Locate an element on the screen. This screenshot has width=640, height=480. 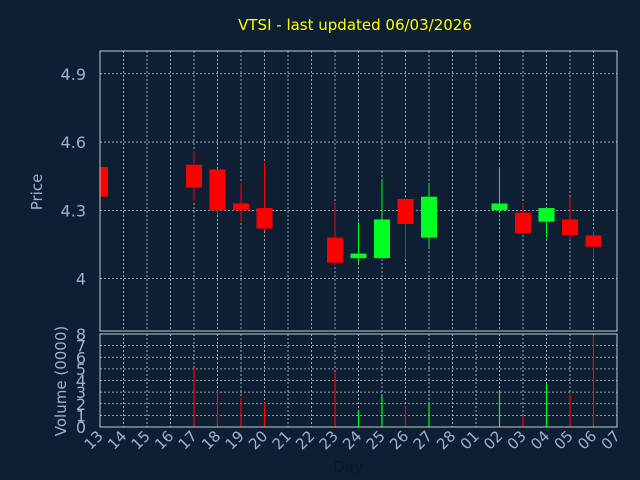
price-y-tick-label: 4 is located at coordinates (81, 279).